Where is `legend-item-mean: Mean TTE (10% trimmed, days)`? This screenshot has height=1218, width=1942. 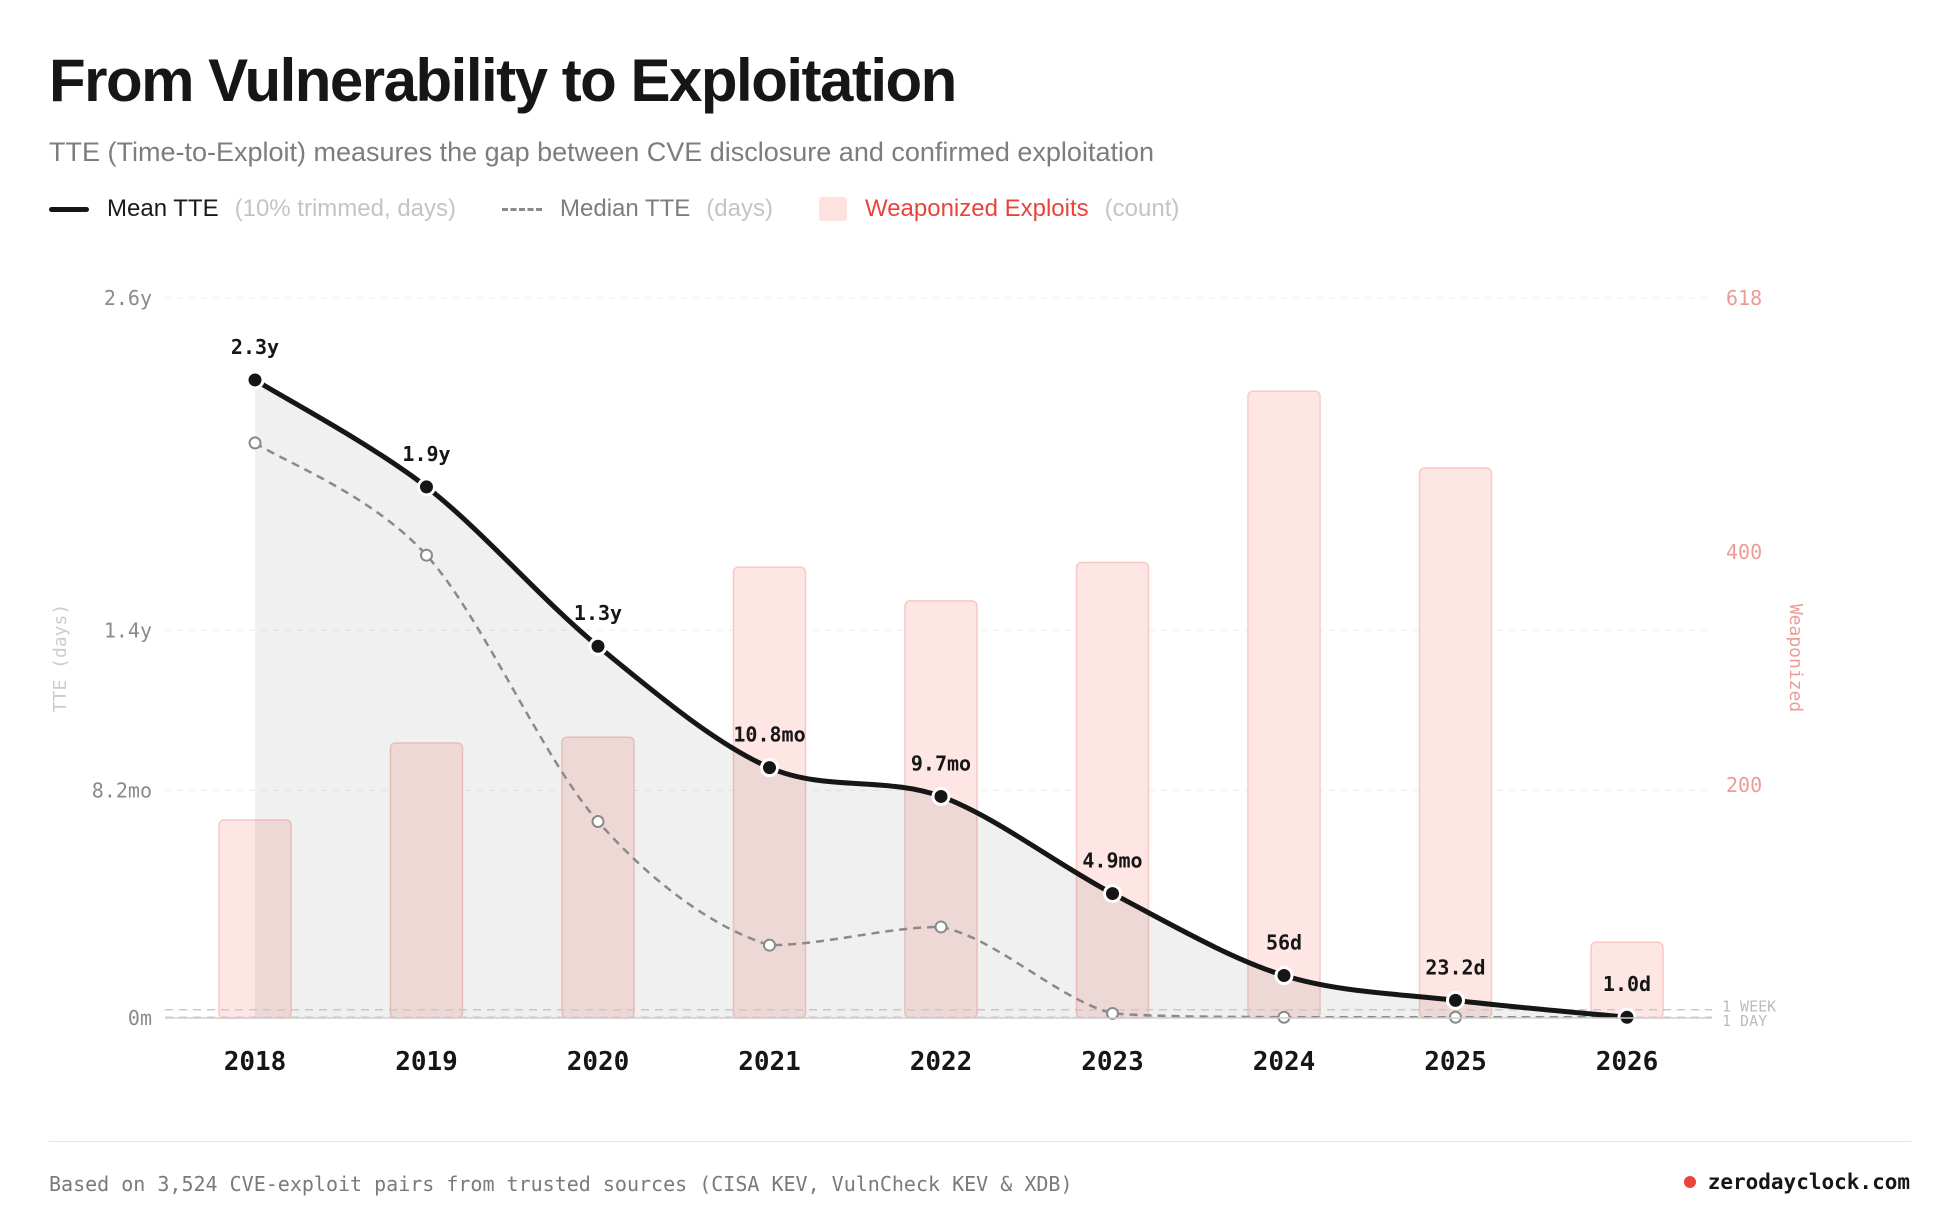
legend-item-mean: Mean TTE (10% trimmed, days) is located at coordinates (252, 209).